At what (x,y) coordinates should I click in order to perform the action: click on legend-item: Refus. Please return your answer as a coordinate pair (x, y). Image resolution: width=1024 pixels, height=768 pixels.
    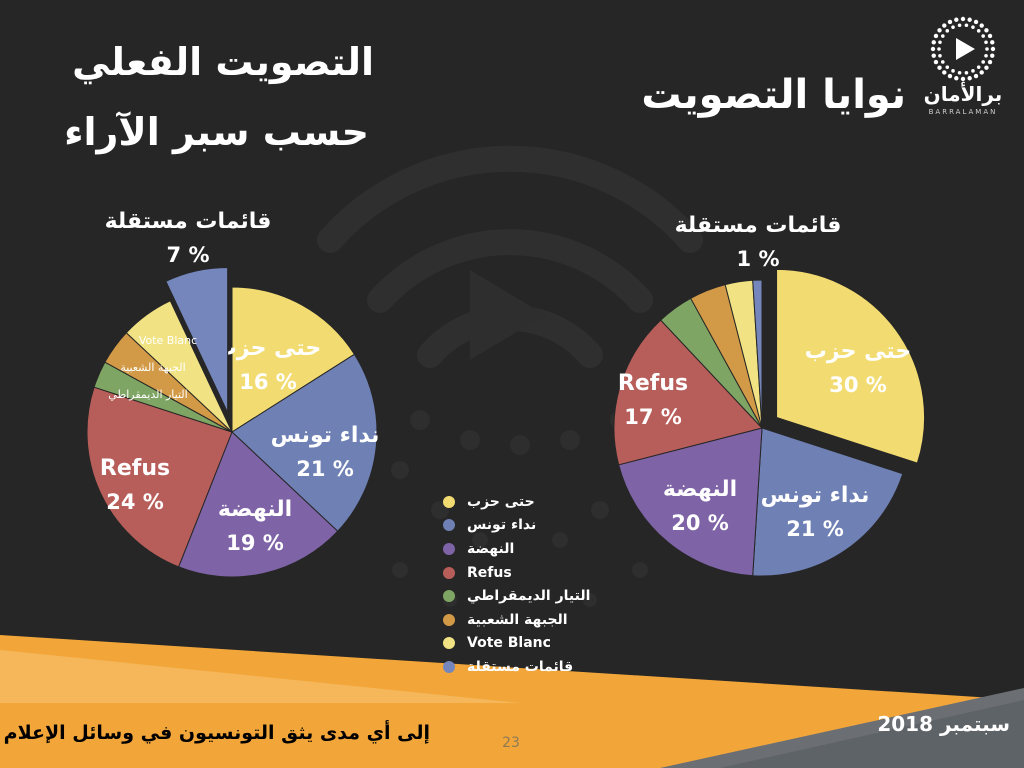
    Looking at the image, I should click on (528, 573).